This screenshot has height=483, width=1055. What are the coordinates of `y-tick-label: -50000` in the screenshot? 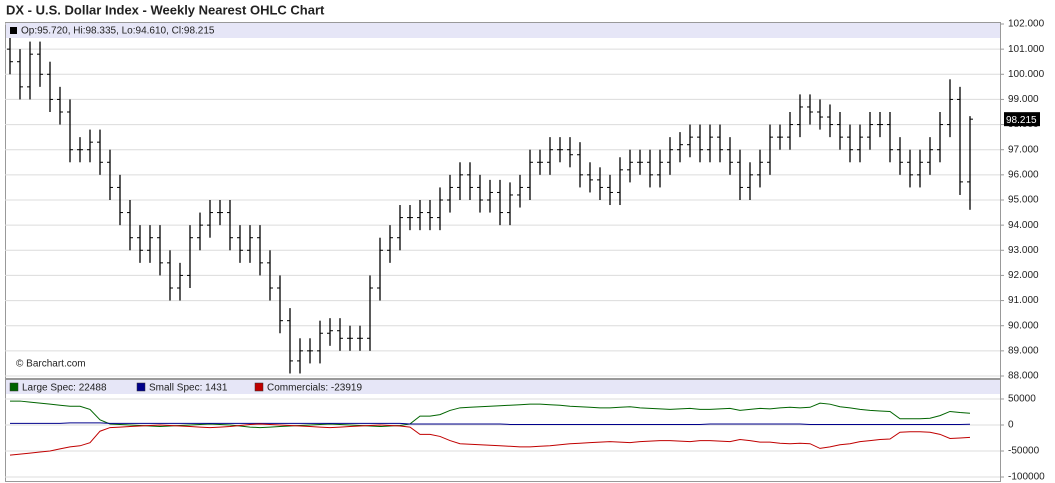 It's located at (1024, 451).